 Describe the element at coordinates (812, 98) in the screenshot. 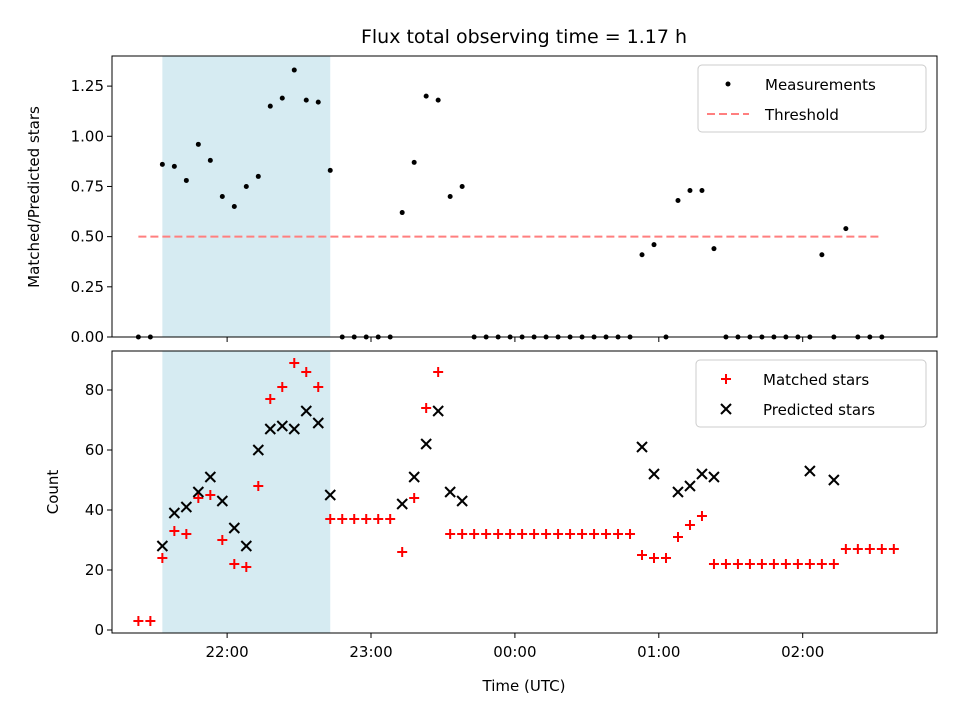

I see `top-legend: Measurements Threshold` at that location.